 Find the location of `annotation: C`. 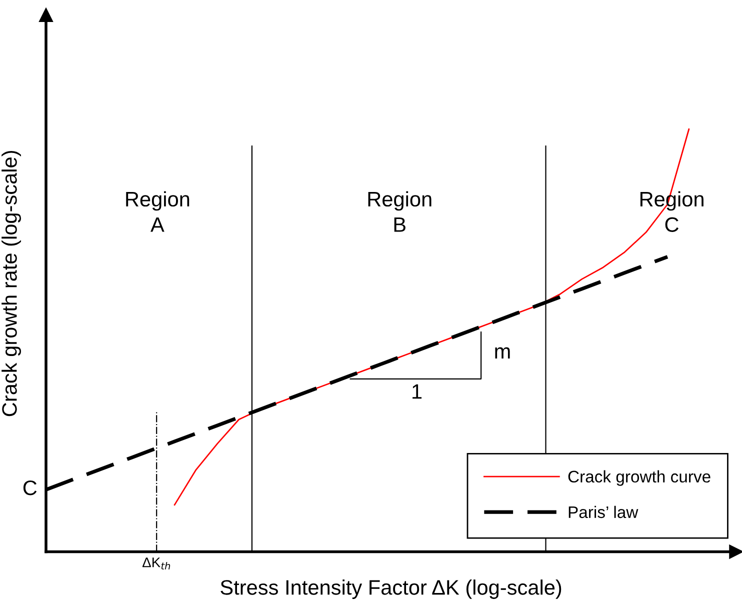

annotation: C is located at coordinates (30, 488).